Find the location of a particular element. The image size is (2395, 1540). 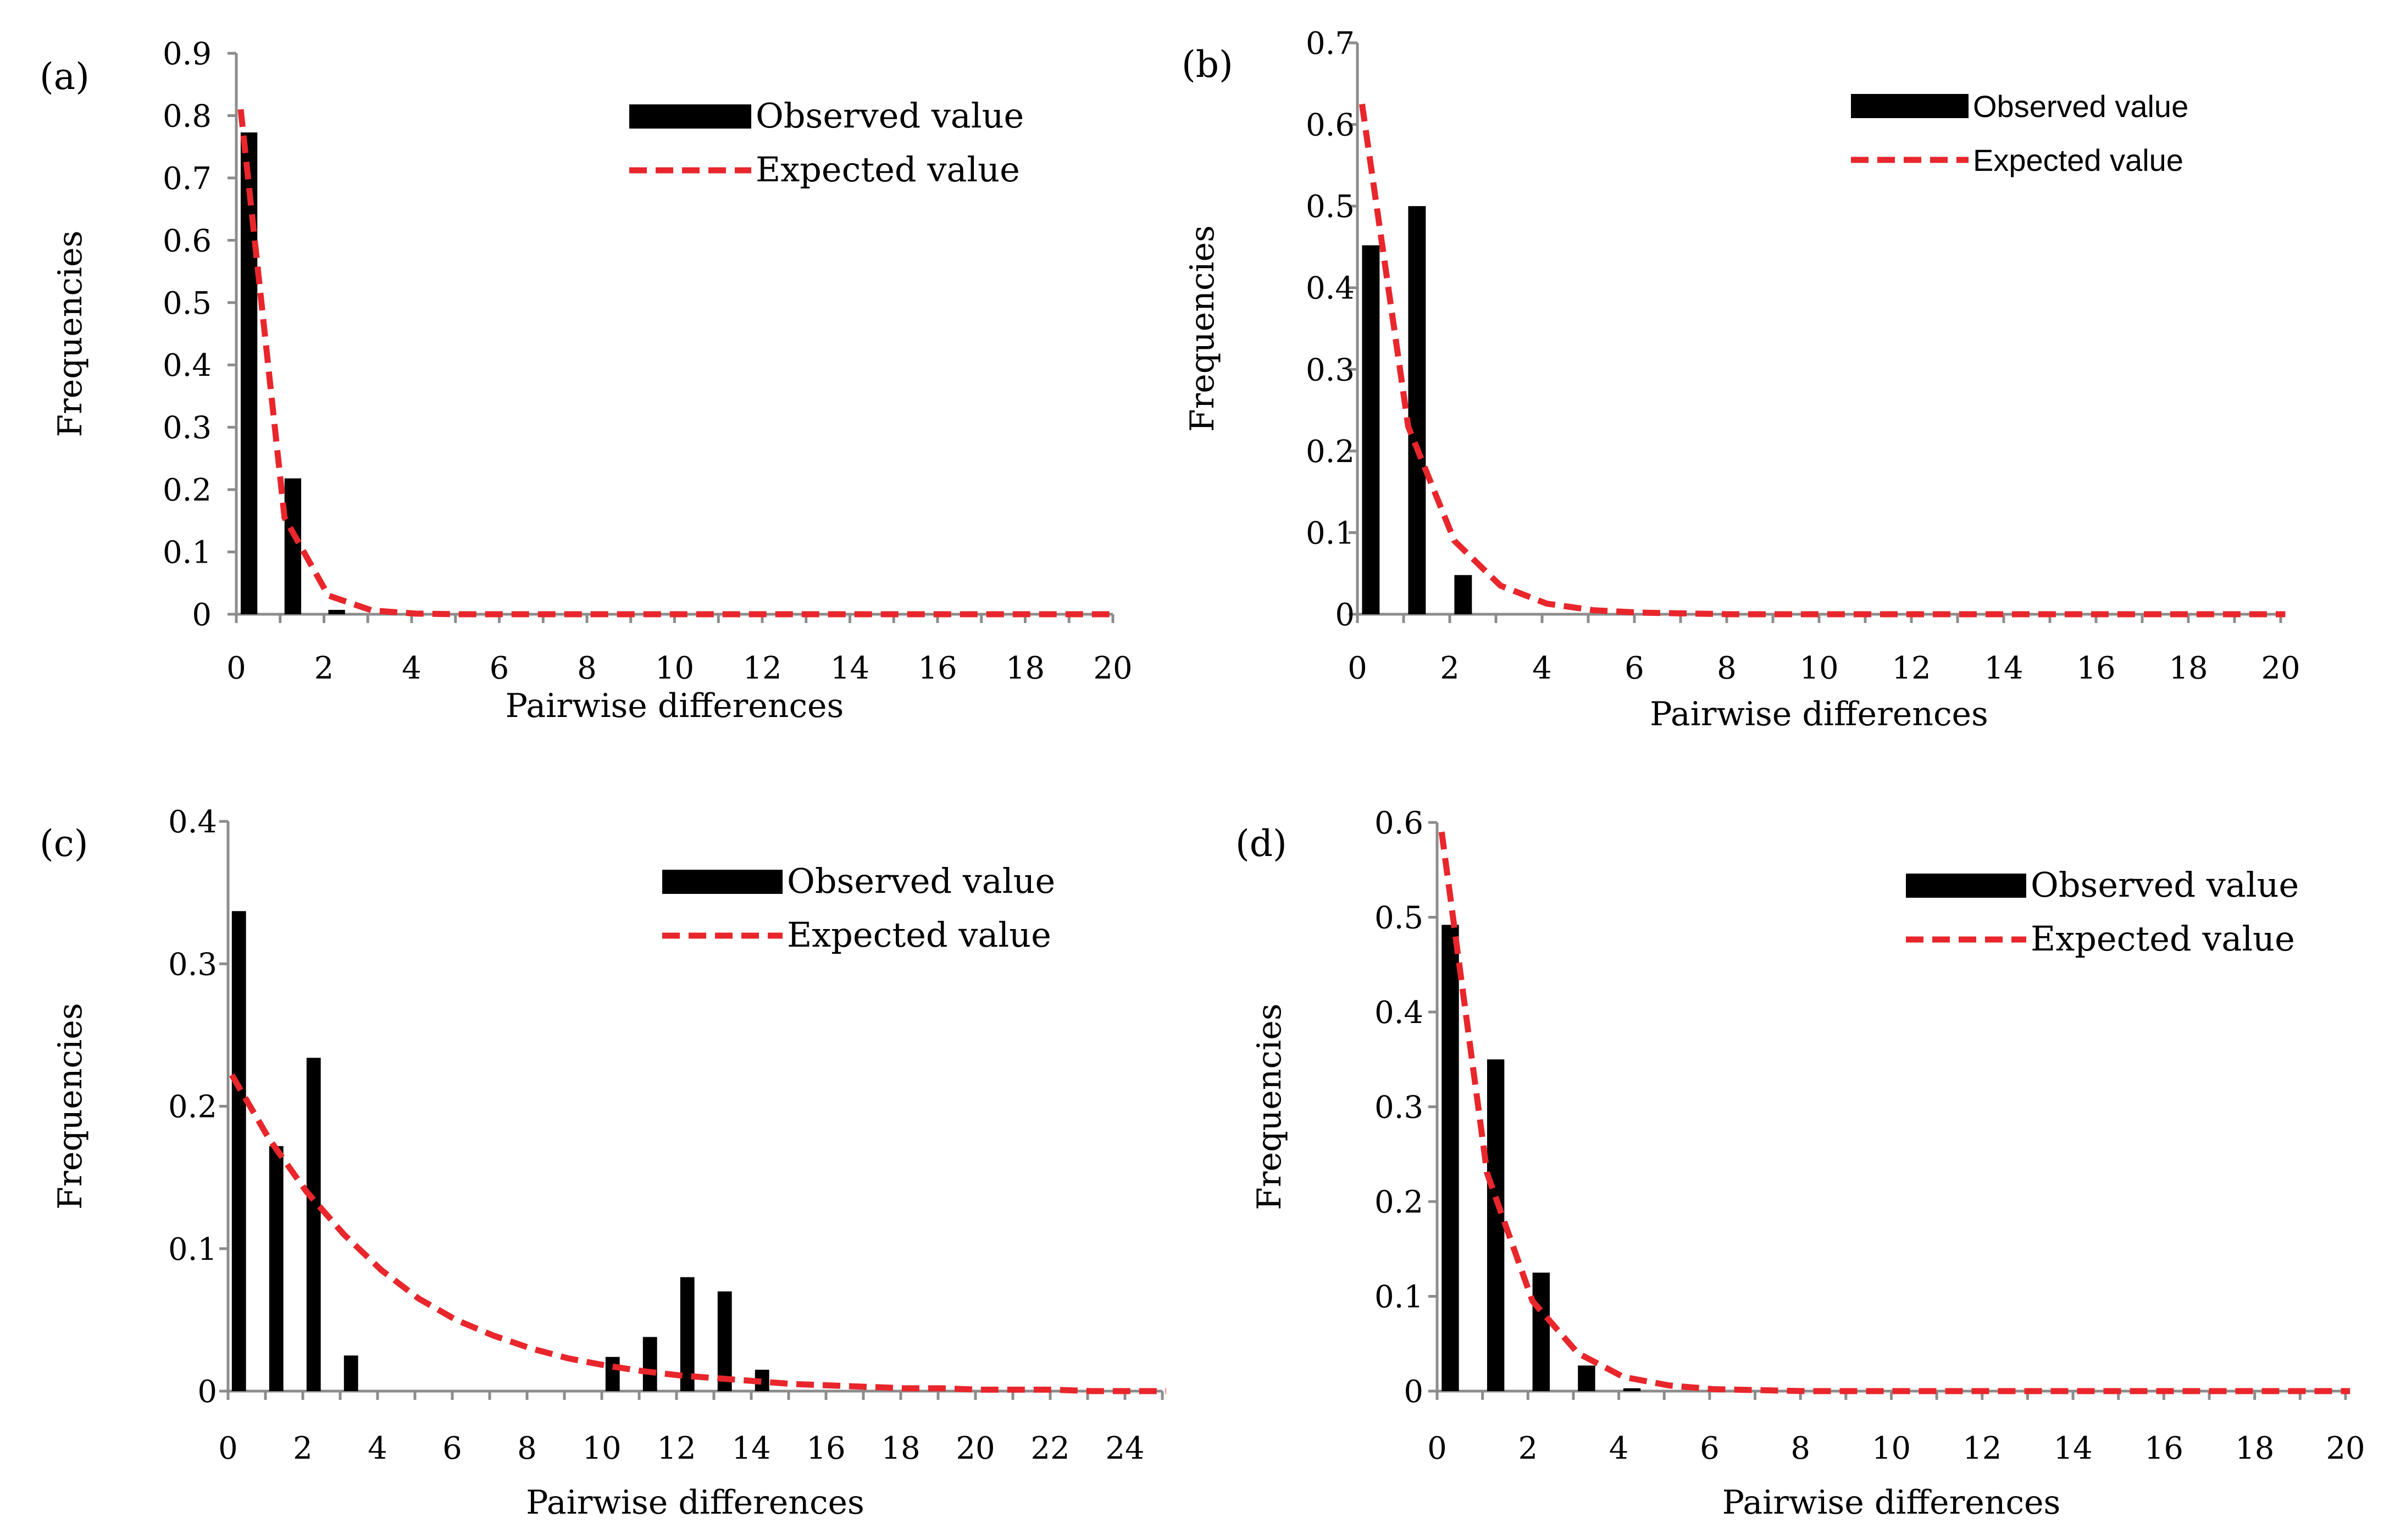

panel-label: (b) is located at coordinates (1207, 64).